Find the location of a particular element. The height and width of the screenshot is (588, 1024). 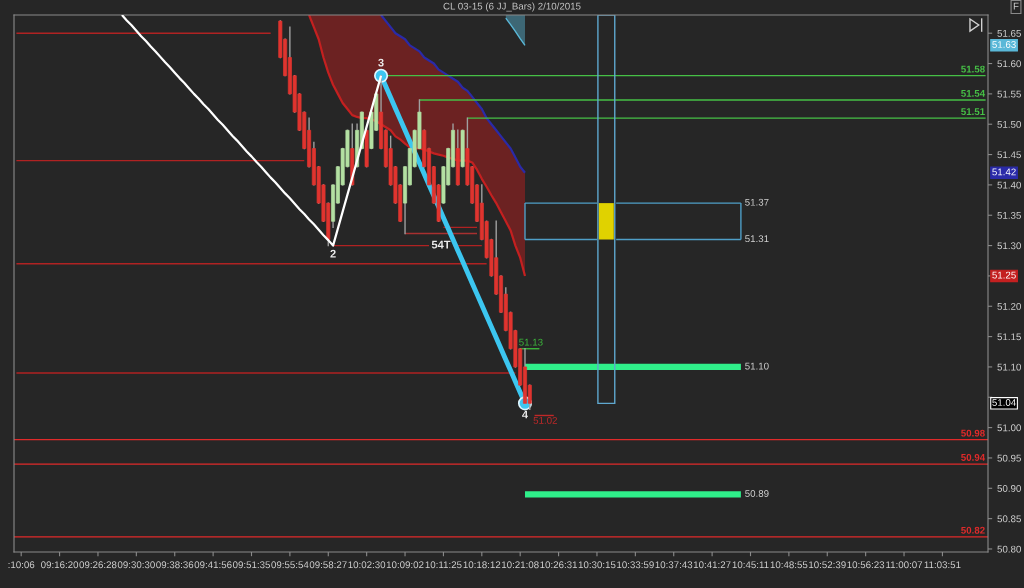

y-tick-label: 51.15 is located at coordinates (1009, 337).